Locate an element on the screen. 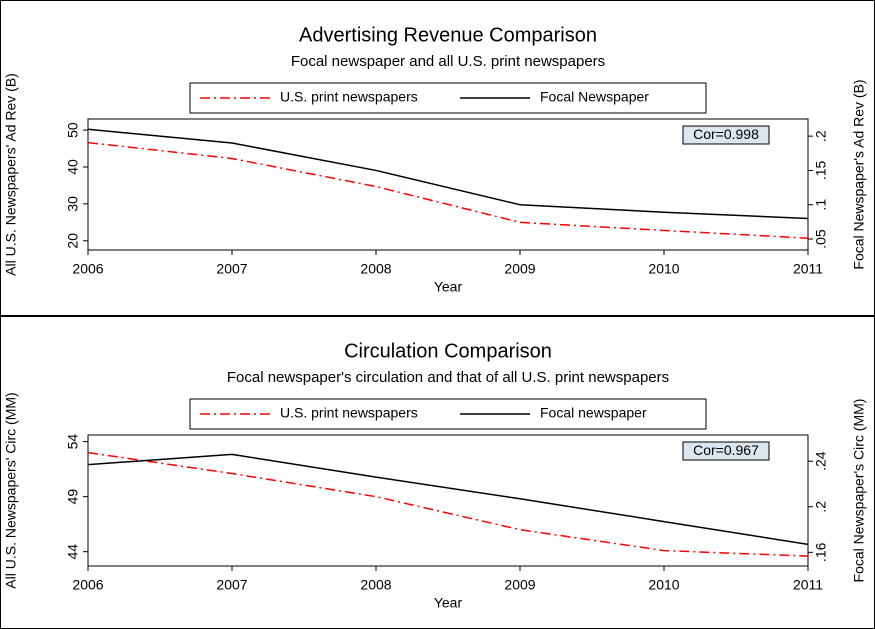 Image resolution: width=875 pixels, height=629 pixels. chart-title: Circulation Comparison is located at coordinates (448, 351).